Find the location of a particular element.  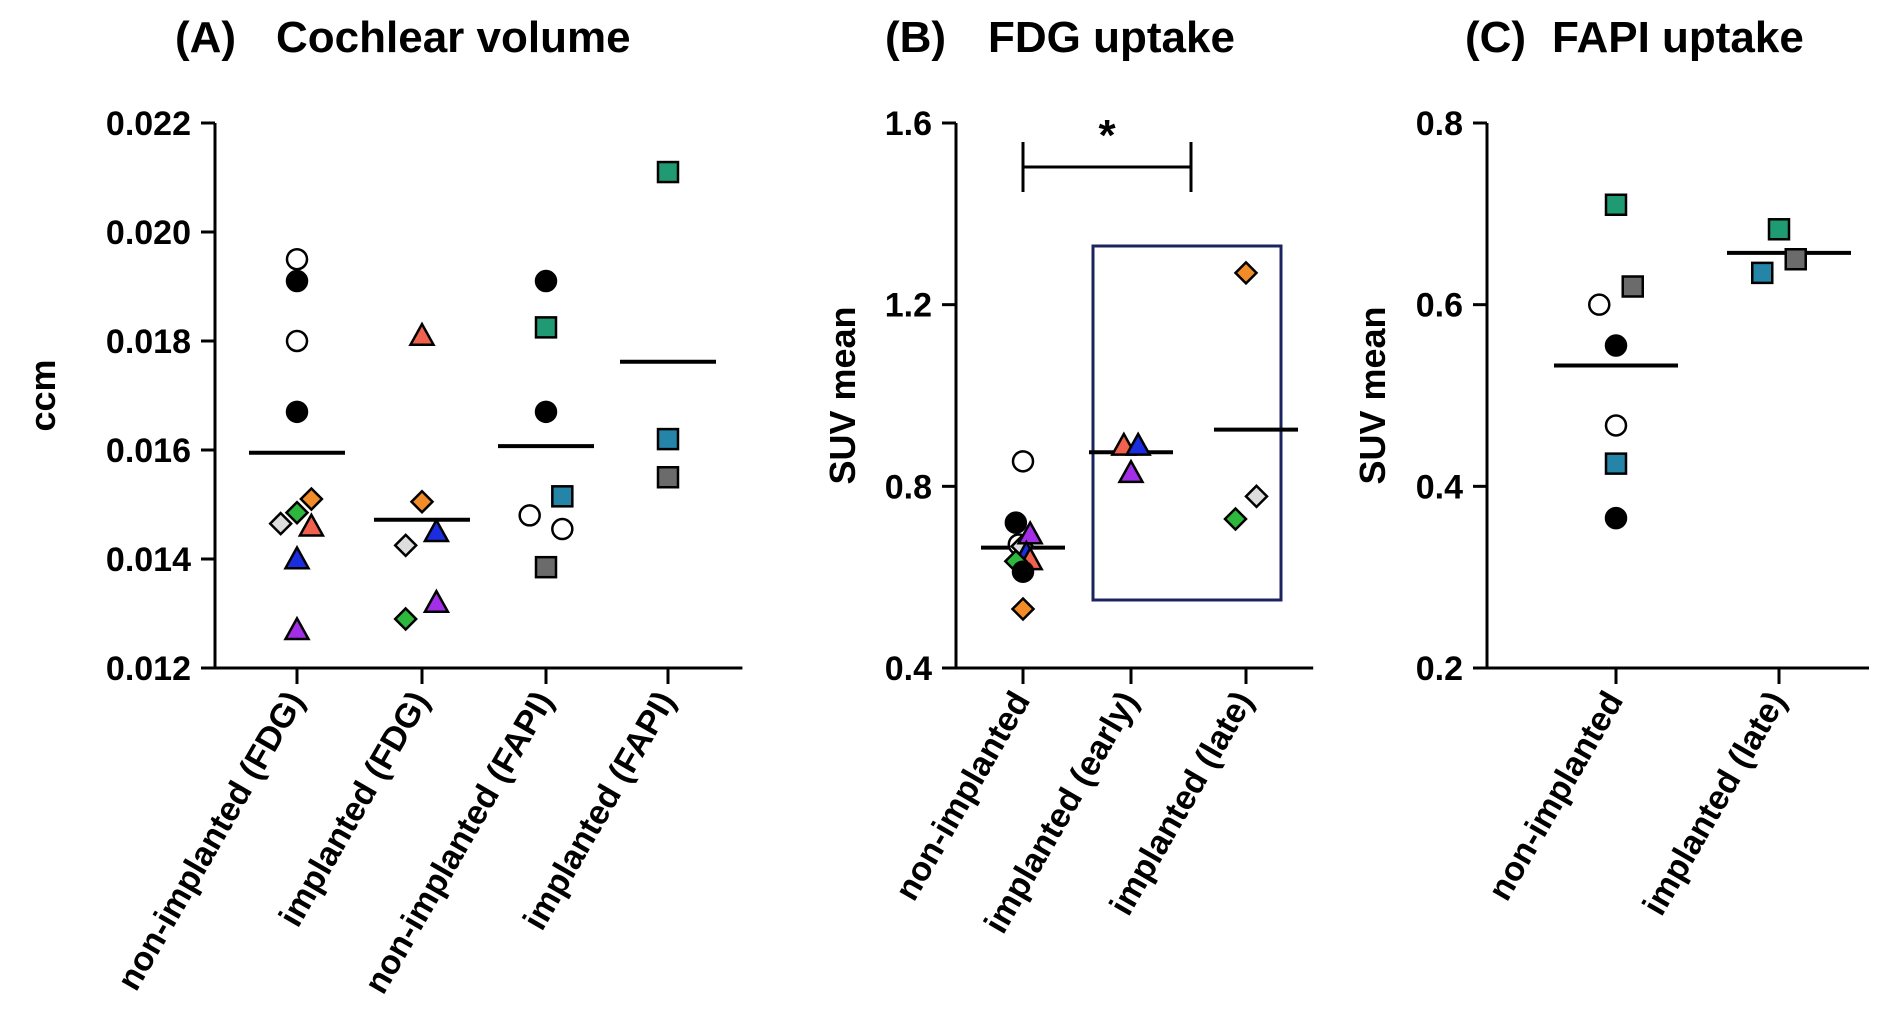

panel-b-label: (B) is located at coordinates (915, 37).